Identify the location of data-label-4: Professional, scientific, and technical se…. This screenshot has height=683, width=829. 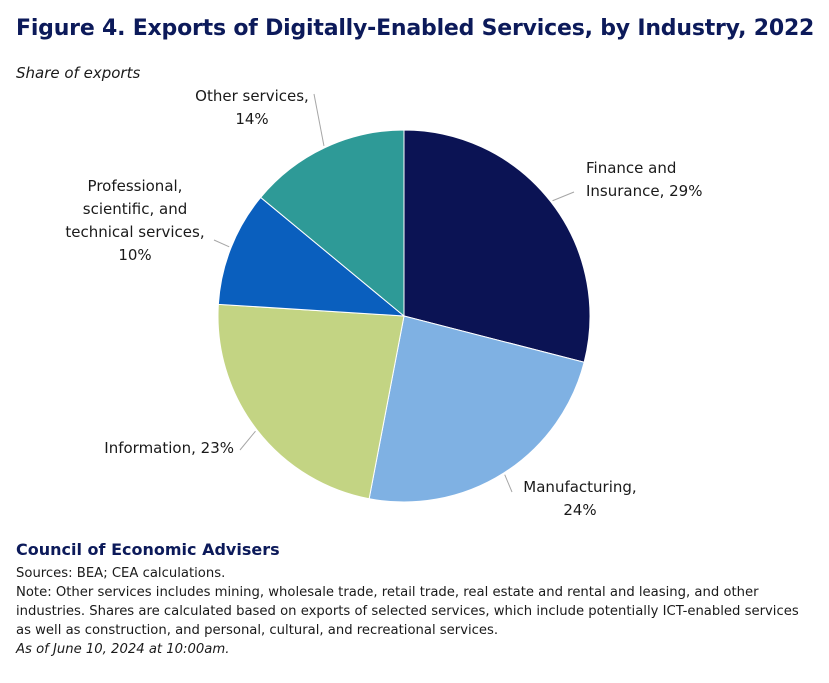
(134, 220).